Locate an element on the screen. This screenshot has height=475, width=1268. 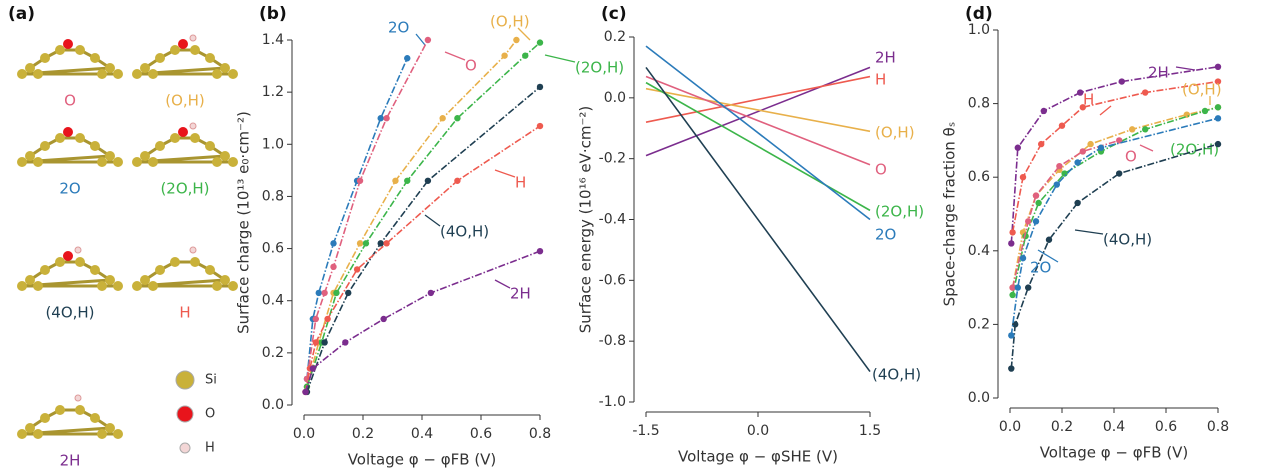
series-label: (O,H) is located at coordinates (510, 22).